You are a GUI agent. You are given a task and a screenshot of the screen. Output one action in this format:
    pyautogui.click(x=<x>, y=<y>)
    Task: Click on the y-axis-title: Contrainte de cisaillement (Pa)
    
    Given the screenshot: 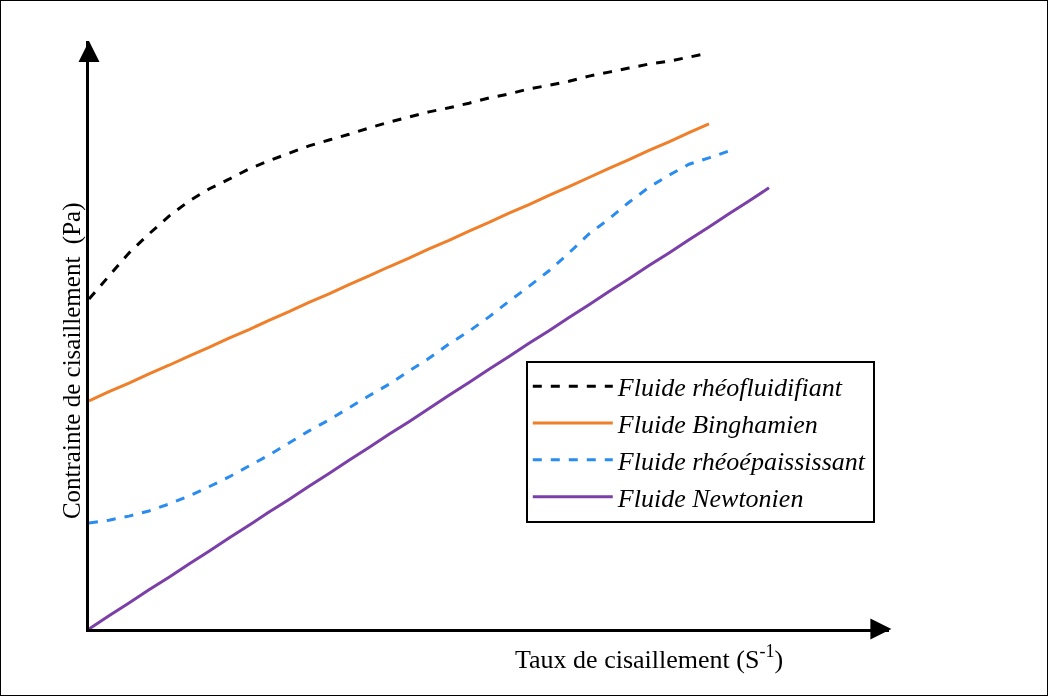 What is the action you would take?
    pyautogui.click(x=72, y=361)
    